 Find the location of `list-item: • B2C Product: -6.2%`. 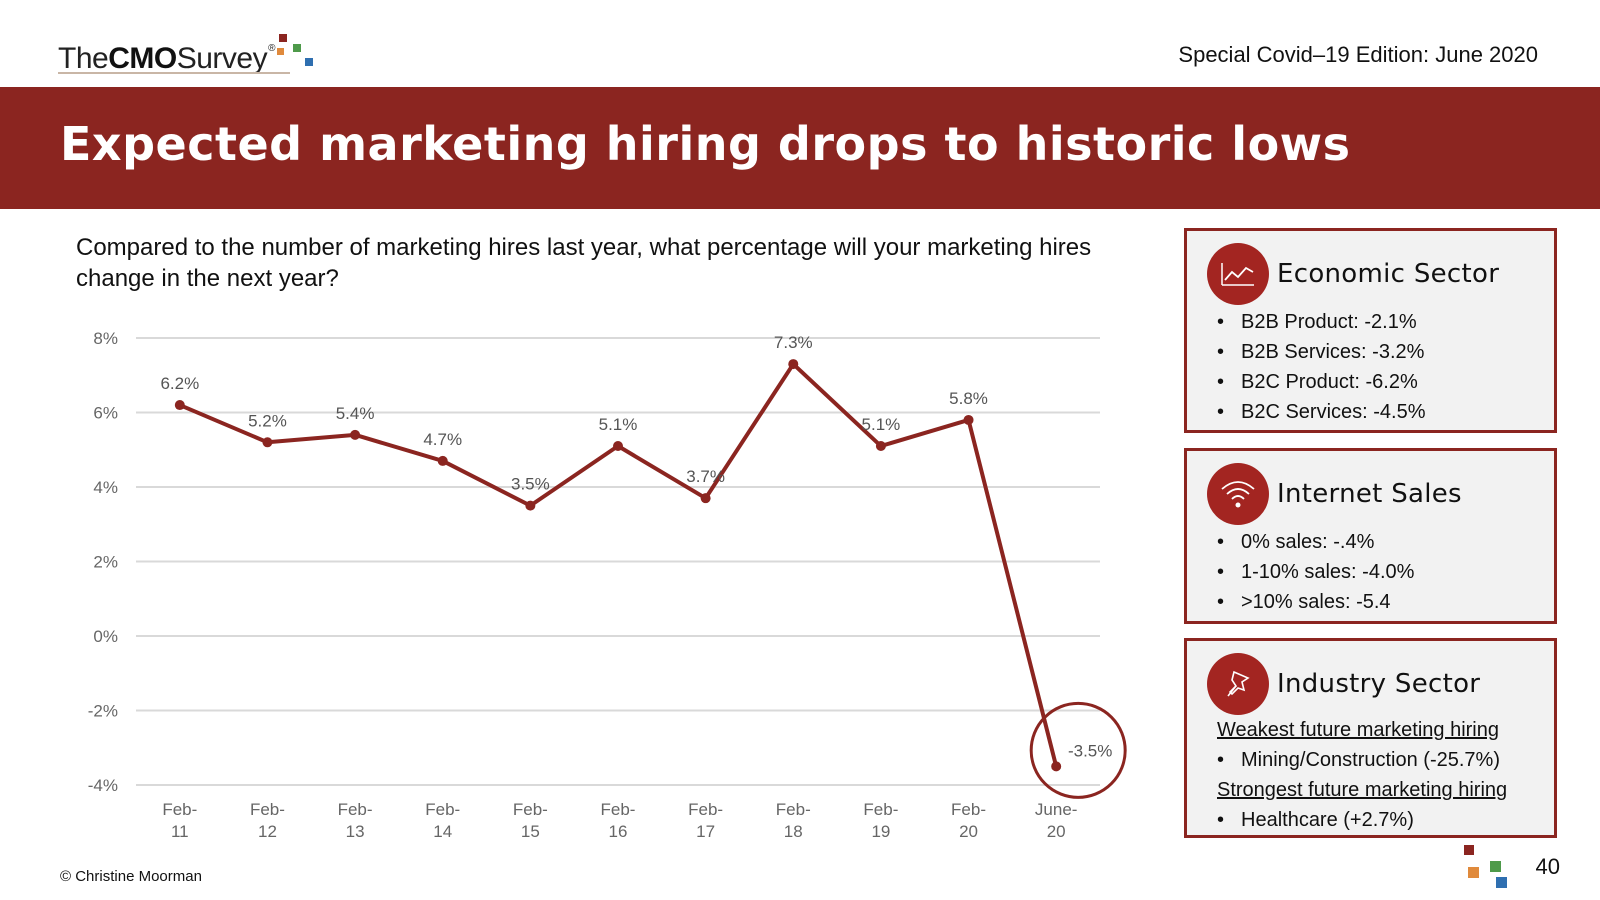

list-item: • B2C Product: -6.2% is located at coordinates (1317, 382).